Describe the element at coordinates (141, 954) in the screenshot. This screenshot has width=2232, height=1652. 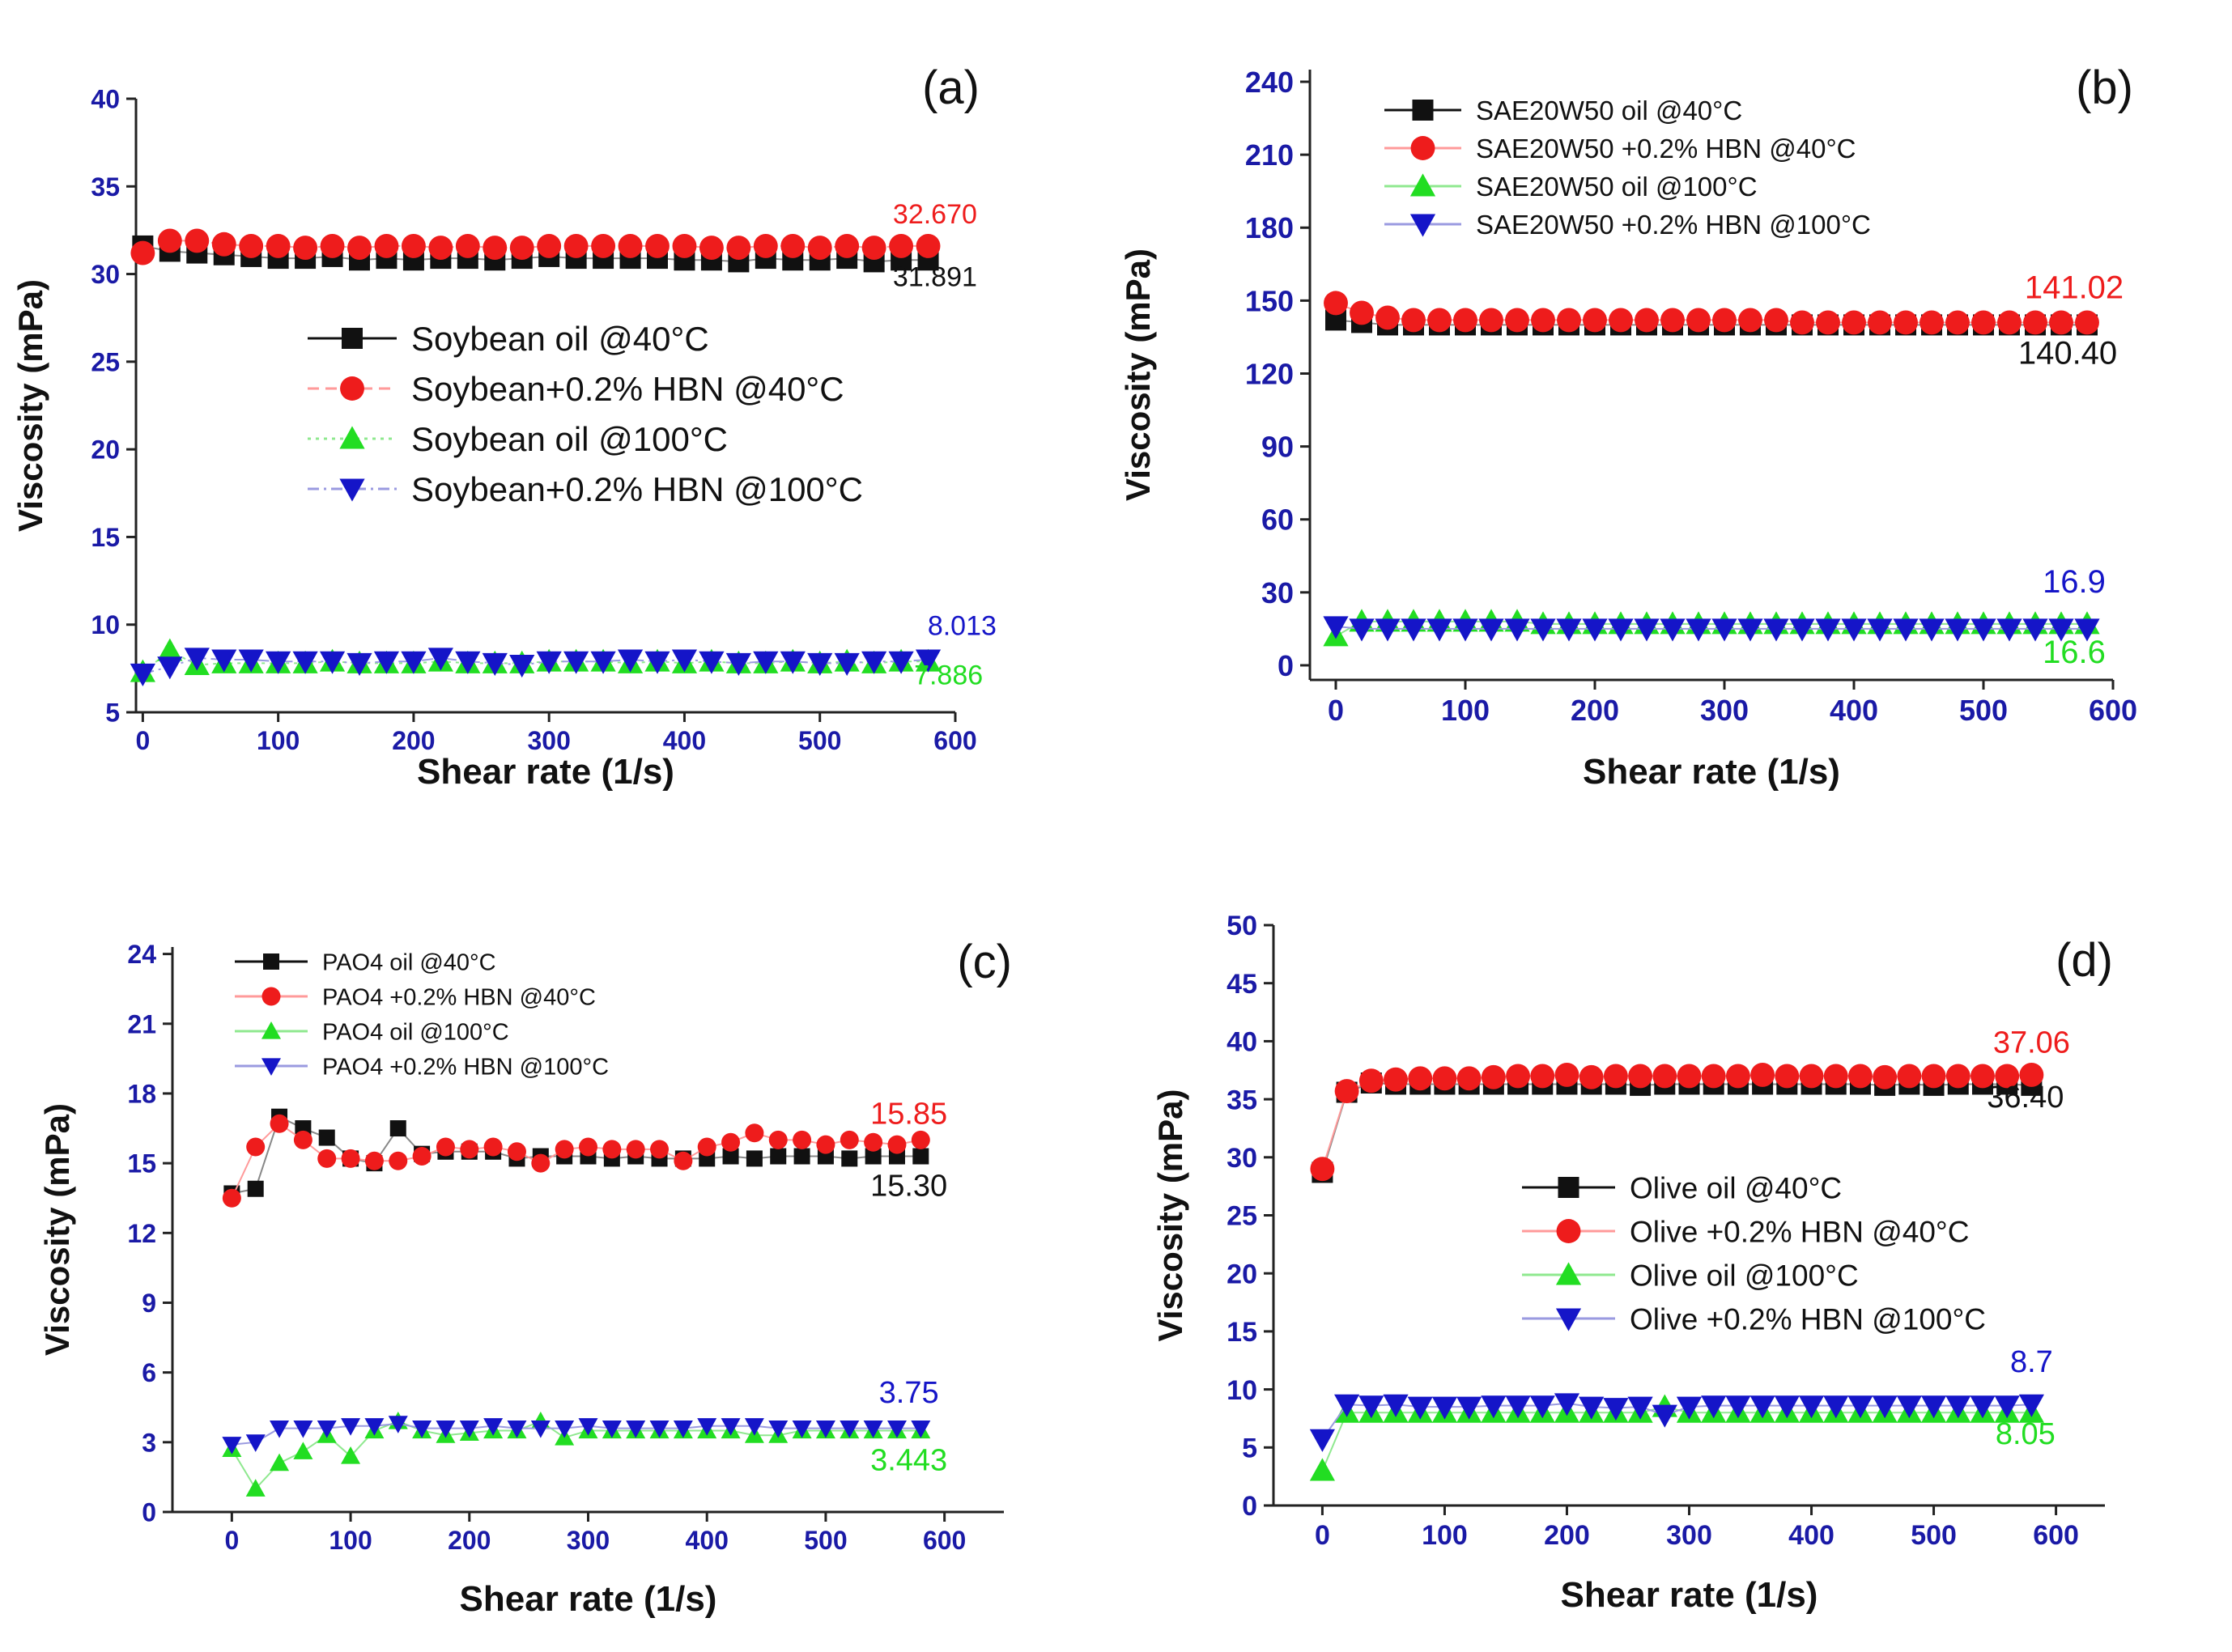
I see `y-tick-label: 24` at that location.